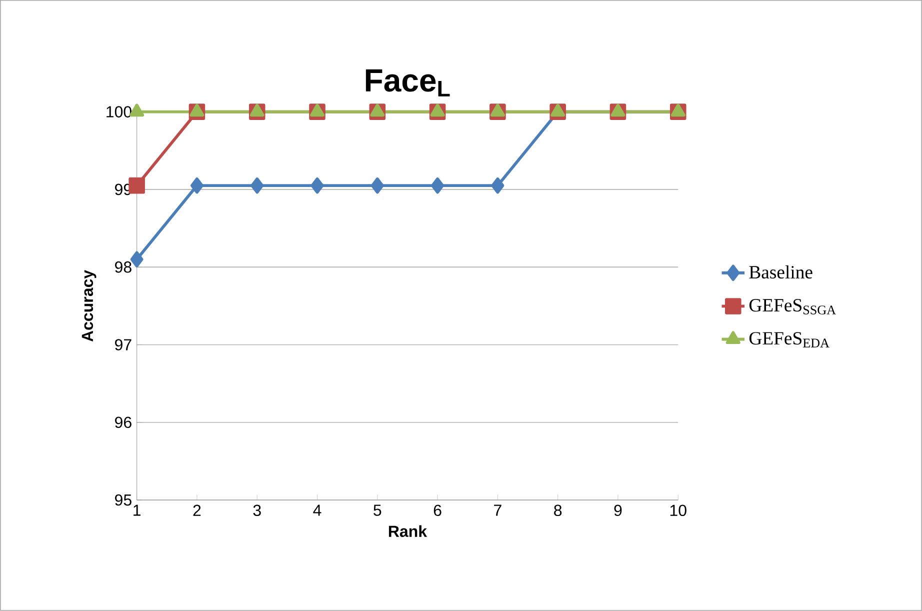 This screenshot has height=611, width=922. I want to click on chart-title: Face$_{L}$, so click(408, 83).